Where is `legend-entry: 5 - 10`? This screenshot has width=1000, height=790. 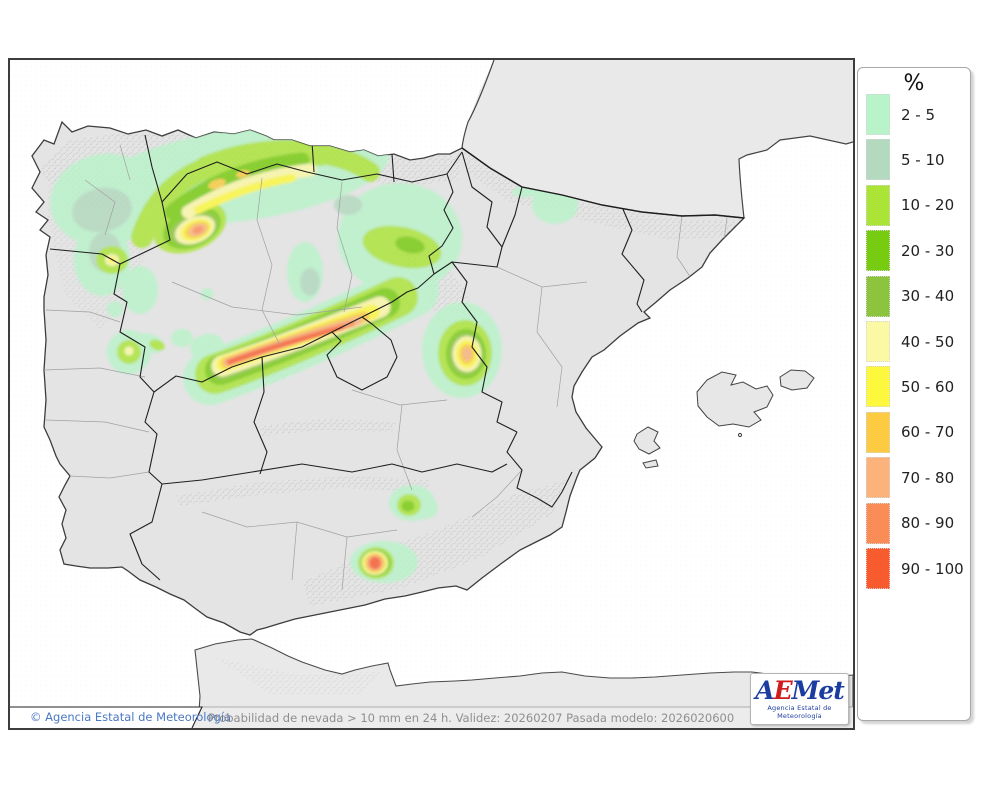 legend-entry: 5 - 10 is located at coordinates (901, 160).